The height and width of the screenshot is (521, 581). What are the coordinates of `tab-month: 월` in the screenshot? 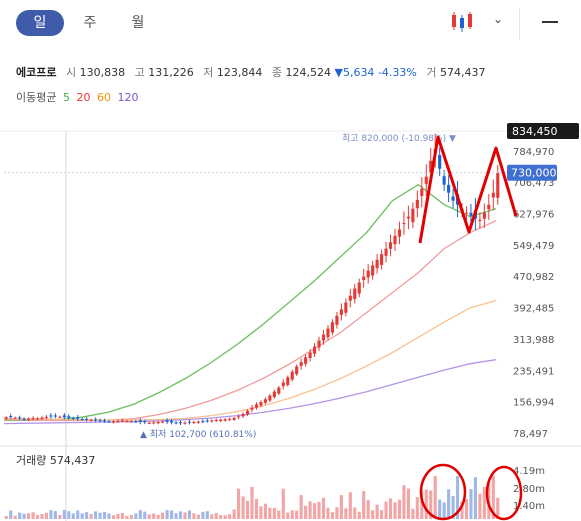 It's located at (138, 23).